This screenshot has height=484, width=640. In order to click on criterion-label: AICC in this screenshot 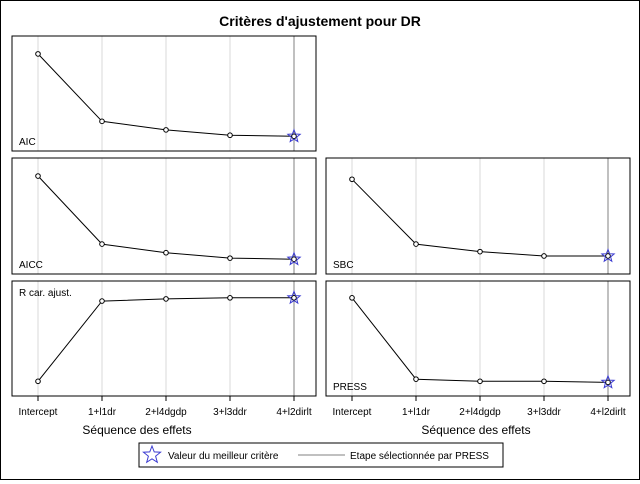, I will do `click(31, 265)`.